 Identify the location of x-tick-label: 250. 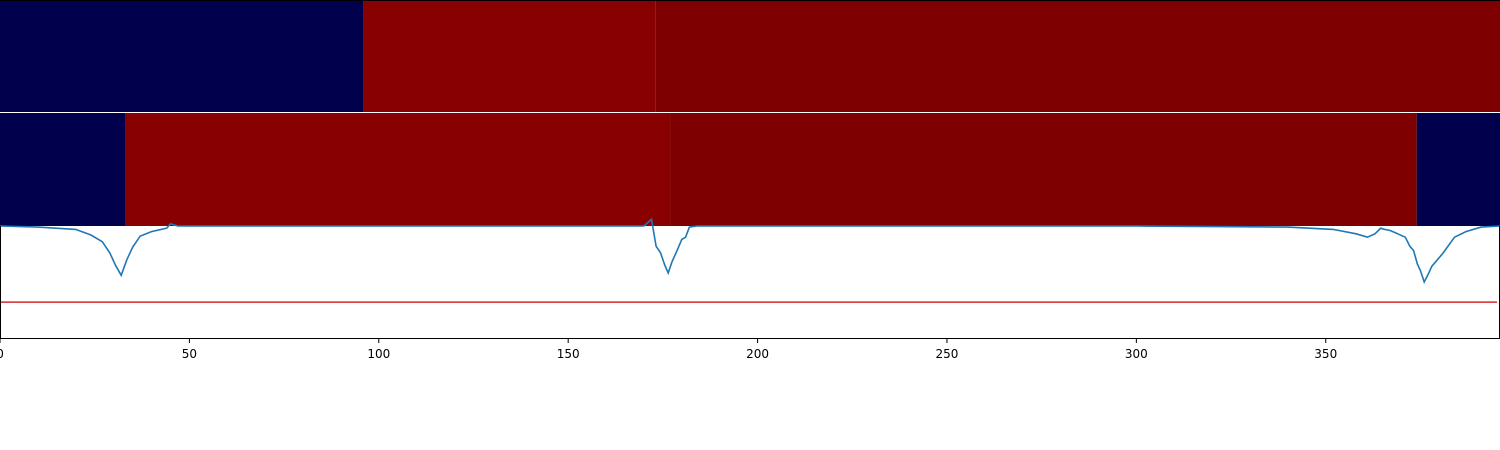
(947, 354).